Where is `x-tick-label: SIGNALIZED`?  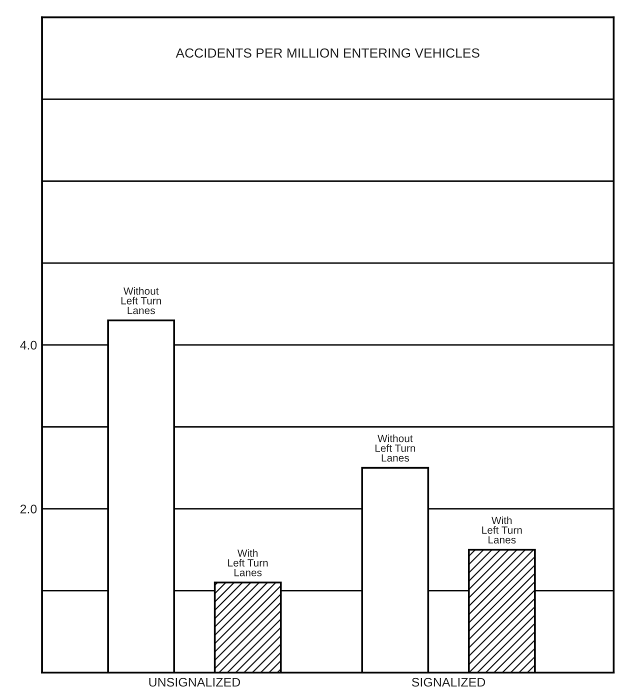
x-tick-label: SIGNALIZED is located at coordinates (449, 682).